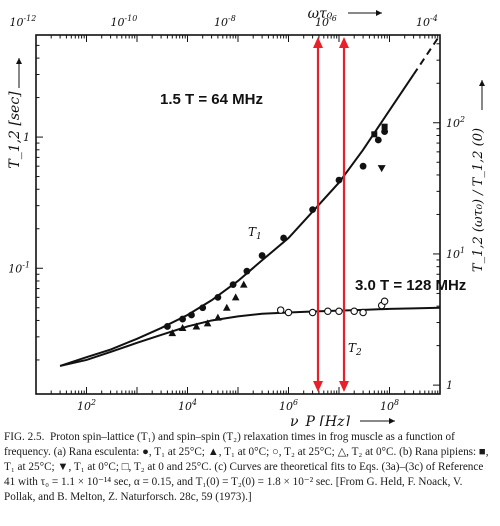  What do you see at coordinates (250, 336) in the screenshot?
I see `curve-T2` at bounding box center [250, 336].